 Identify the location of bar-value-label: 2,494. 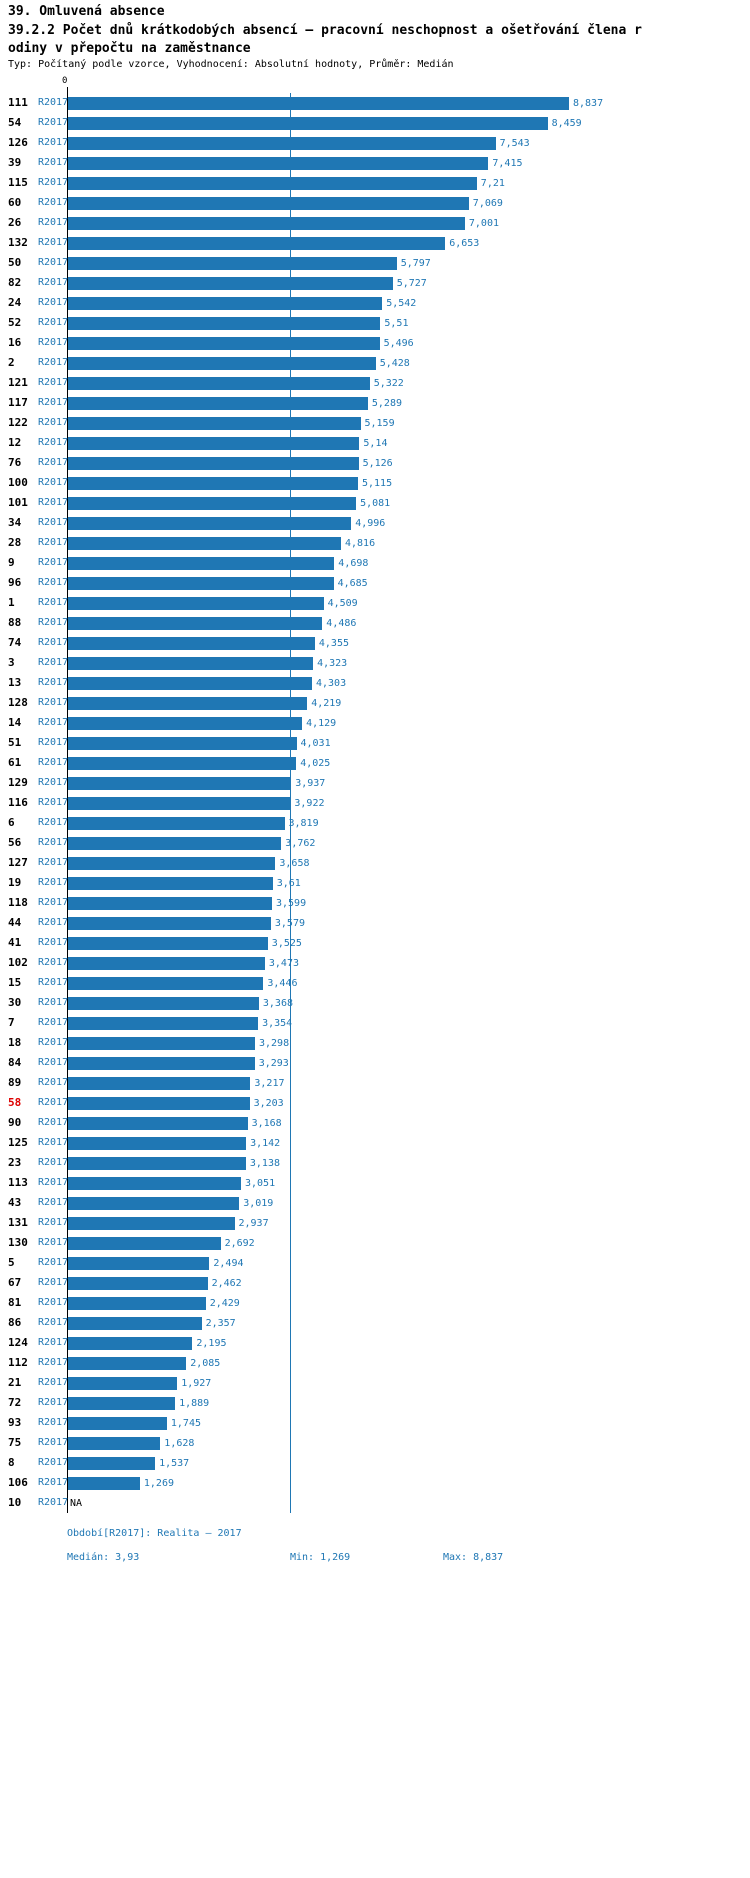
(228, 1263).